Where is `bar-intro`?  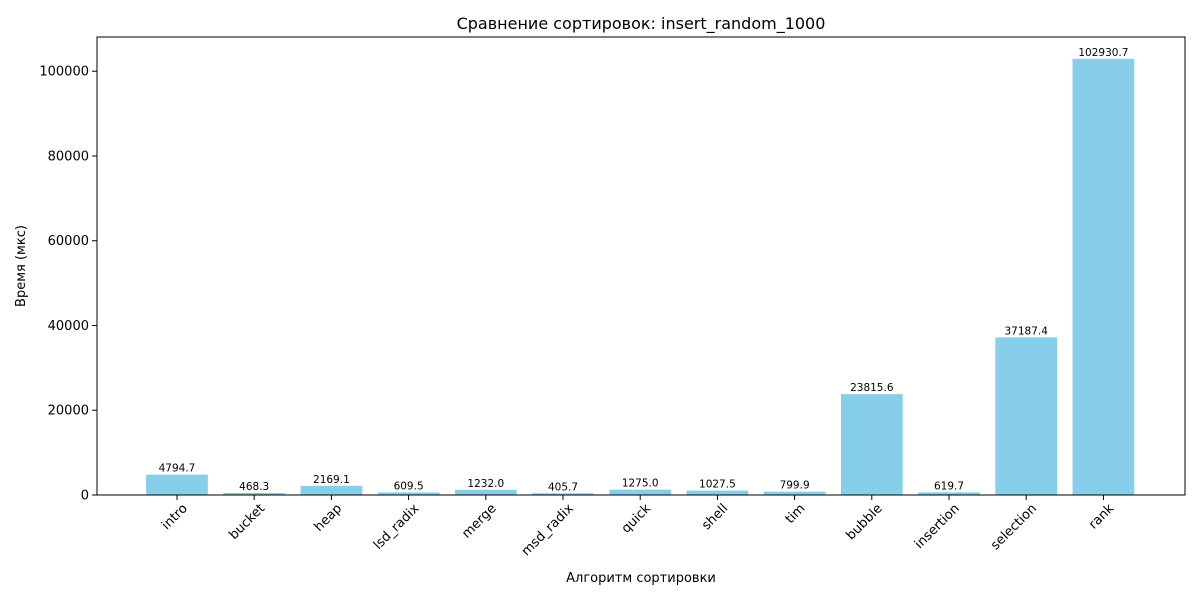
bar-intro is located at coordinates (177, 484).